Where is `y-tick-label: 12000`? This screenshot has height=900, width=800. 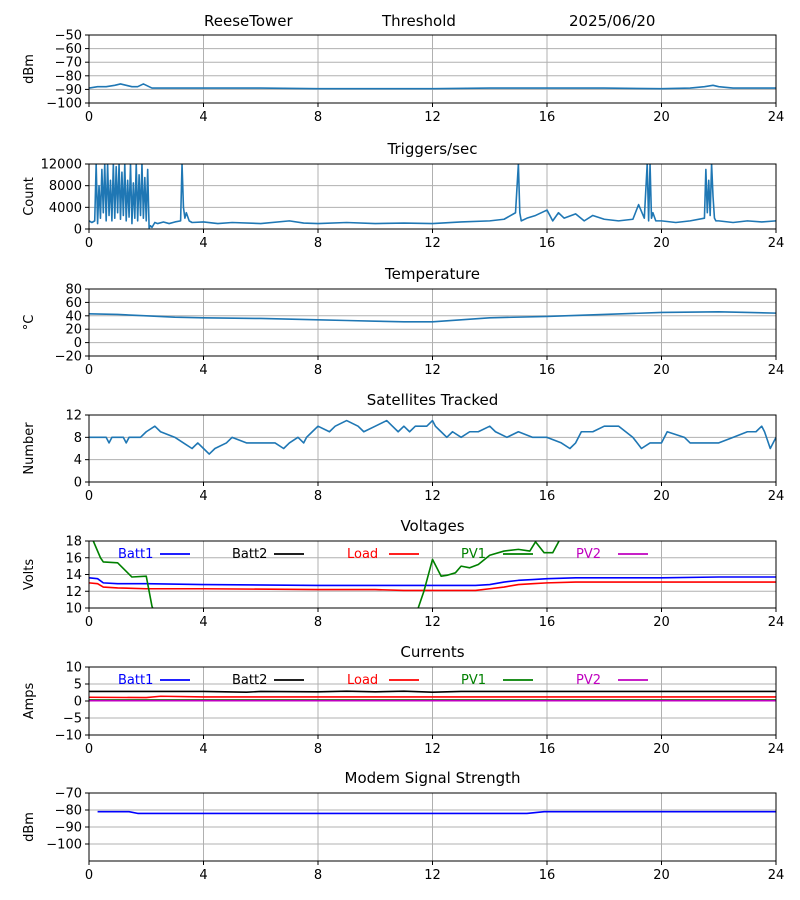
y-tick-label: 12000 is located at coordinates (61, 165).